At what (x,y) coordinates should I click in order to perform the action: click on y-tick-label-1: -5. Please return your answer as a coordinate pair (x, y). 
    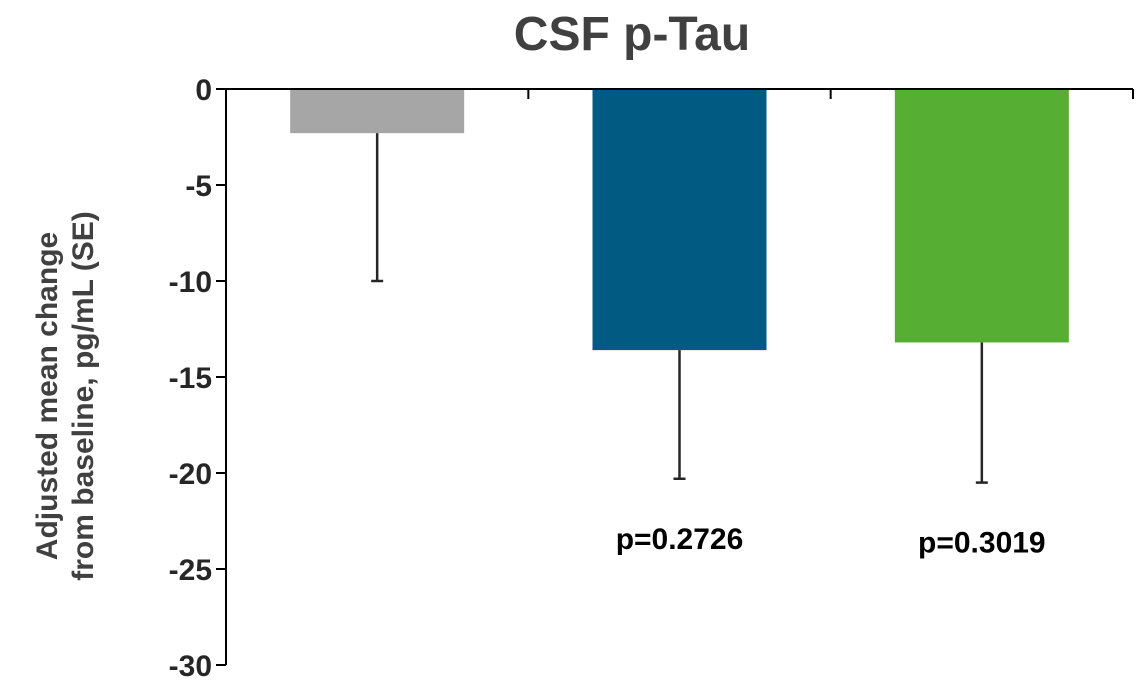
    Looking at the image, I should click on (198, 186).